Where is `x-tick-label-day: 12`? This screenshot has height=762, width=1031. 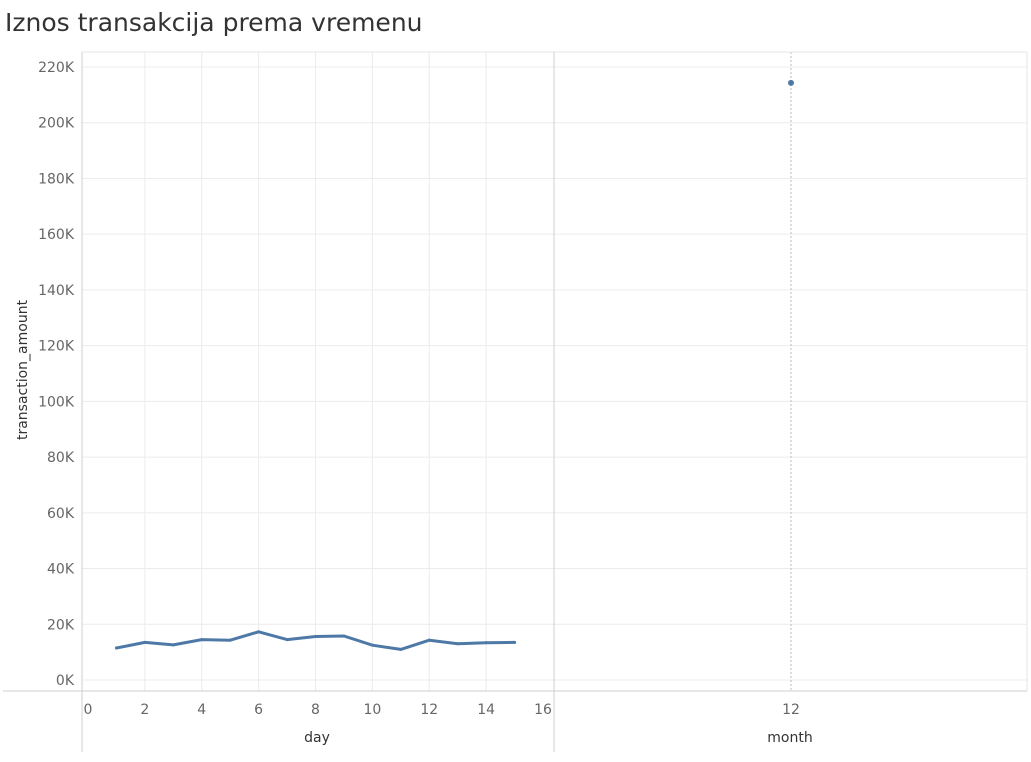 x-tick-label-day: 12 is located at coordinates (429, 710).